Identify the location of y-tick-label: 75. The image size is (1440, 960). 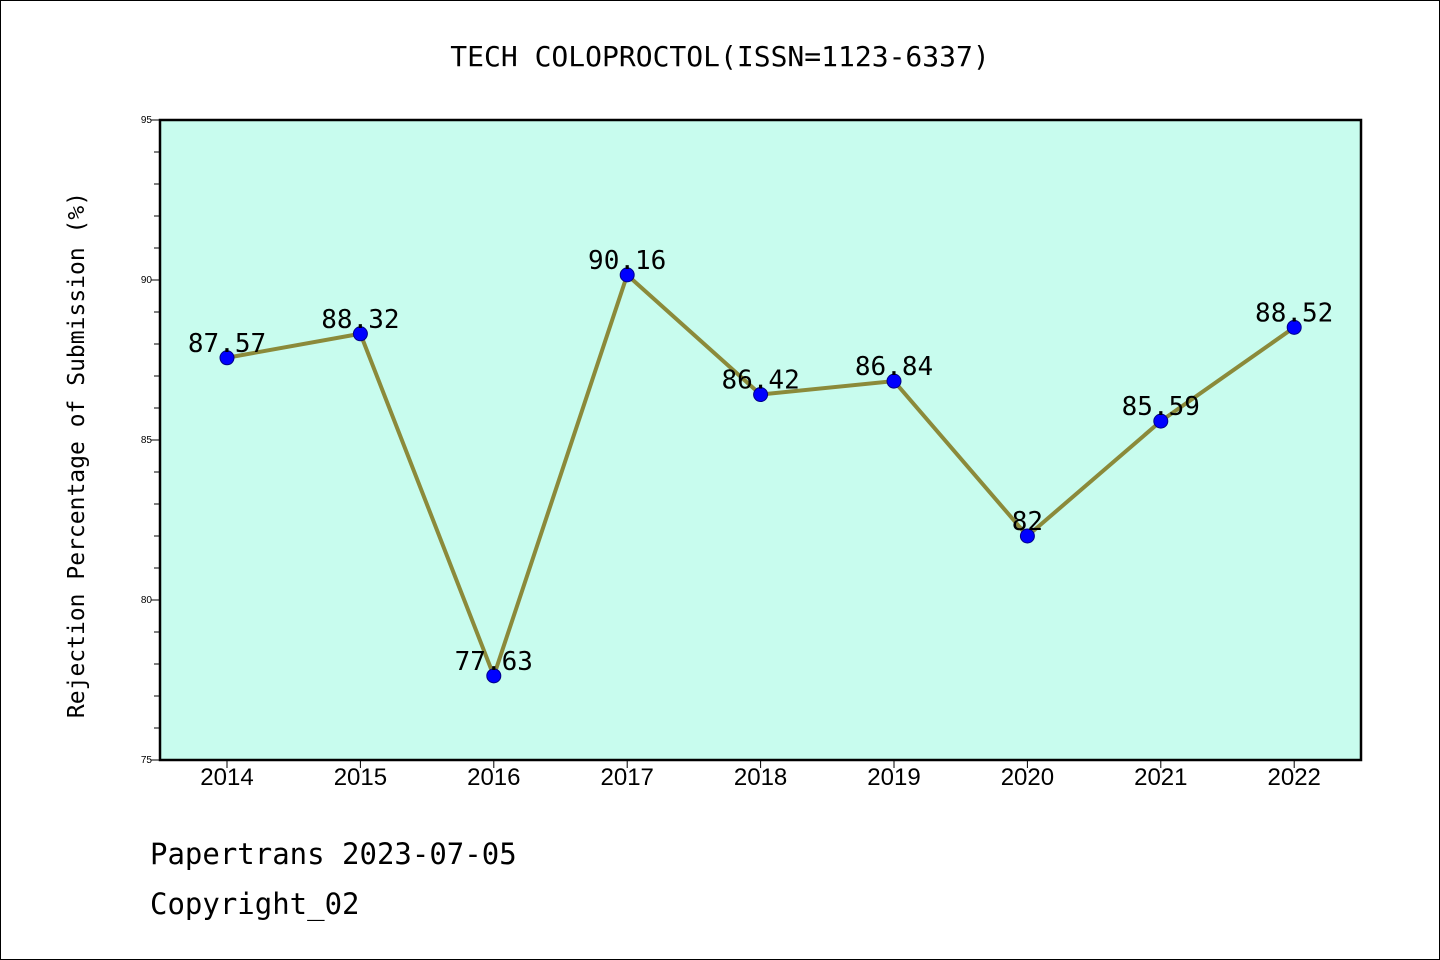
(147, 760).